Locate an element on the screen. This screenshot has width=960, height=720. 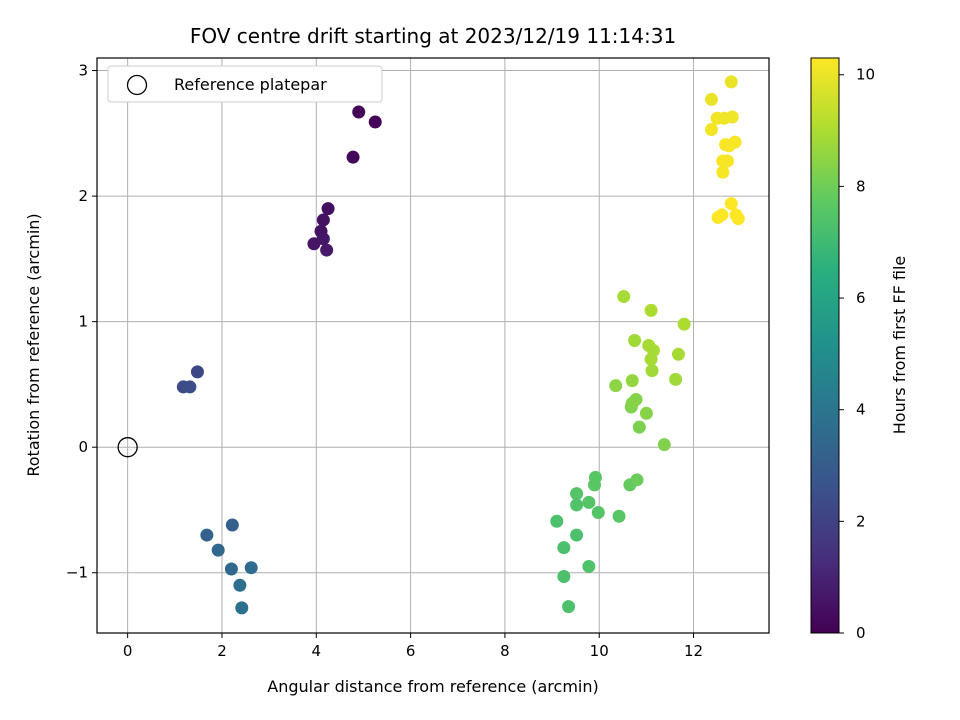
y-tick-label: 1 is located at coordinates (83, 322).